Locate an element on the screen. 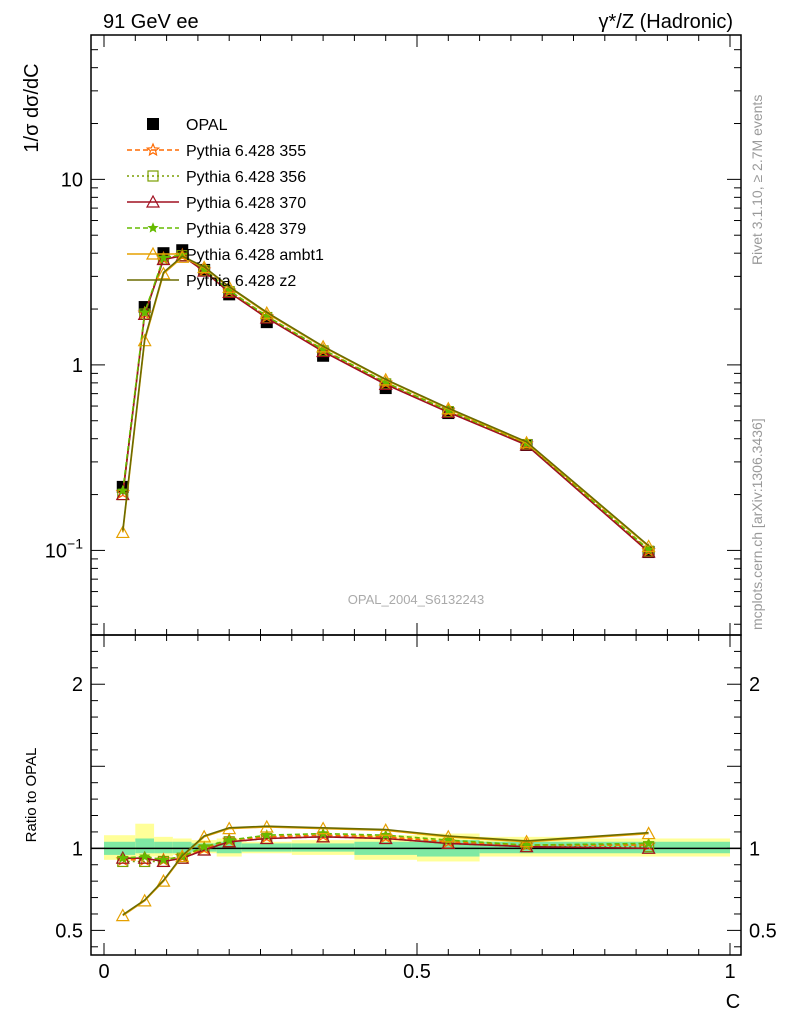 The width and height of the screenshot is (786, 1024). main-y-tick-label: 1 is located at coordinates (77, 366).